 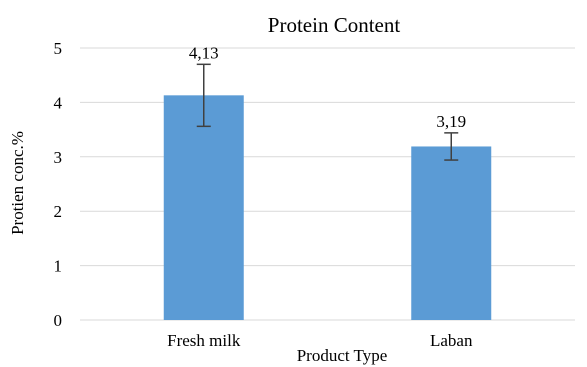 What do you see at coordinates (204, 52) in the screenshot?
I see `data-label: 4,13` at bounding box center [204, 52].